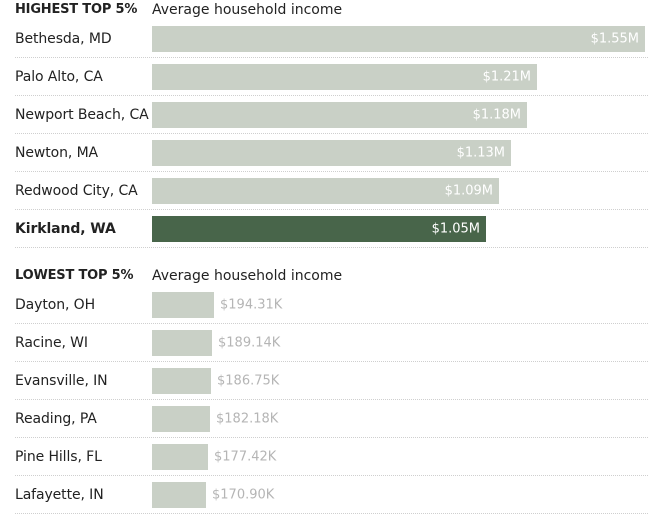  Describe the element at coordinates (74, 275) in the screenshot. I see `section-title: LOWEST TOP 5%` at that location.